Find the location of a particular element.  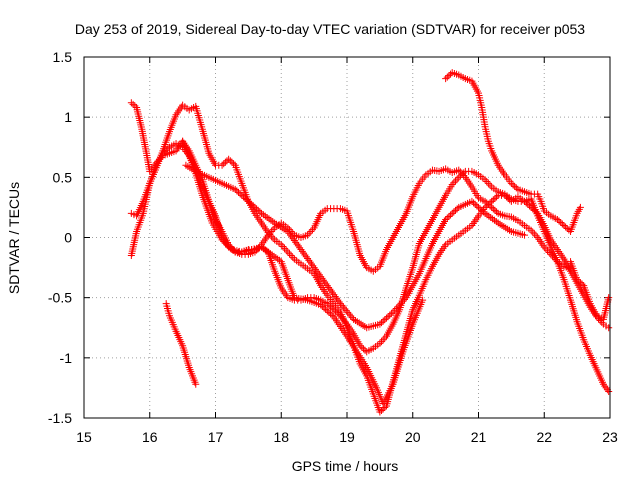

x-tick-label: 15 is located at coordinates (84, 437).